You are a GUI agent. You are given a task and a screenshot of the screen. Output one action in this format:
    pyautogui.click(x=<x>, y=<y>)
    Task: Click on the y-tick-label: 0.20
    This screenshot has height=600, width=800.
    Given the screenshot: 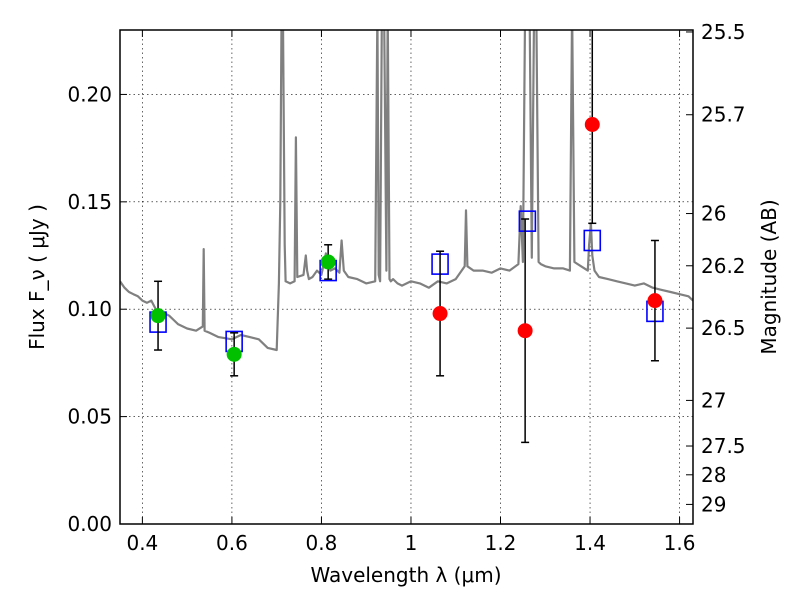 What is the action you would take?
    pyautogui.click(x=89, y=94)
    